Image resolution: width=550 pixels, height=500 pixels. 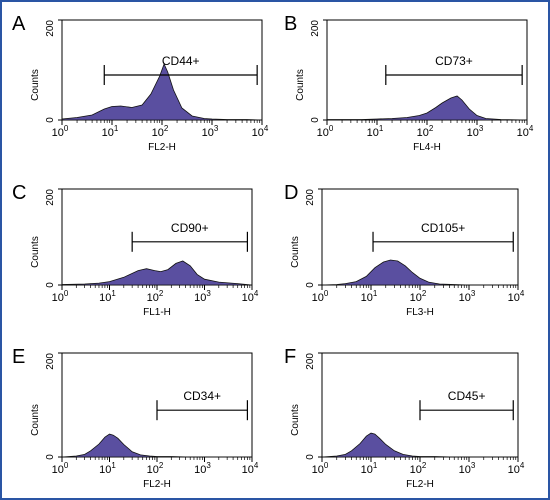 I want to click on panel-letter: E, so click(x=18, y=357).